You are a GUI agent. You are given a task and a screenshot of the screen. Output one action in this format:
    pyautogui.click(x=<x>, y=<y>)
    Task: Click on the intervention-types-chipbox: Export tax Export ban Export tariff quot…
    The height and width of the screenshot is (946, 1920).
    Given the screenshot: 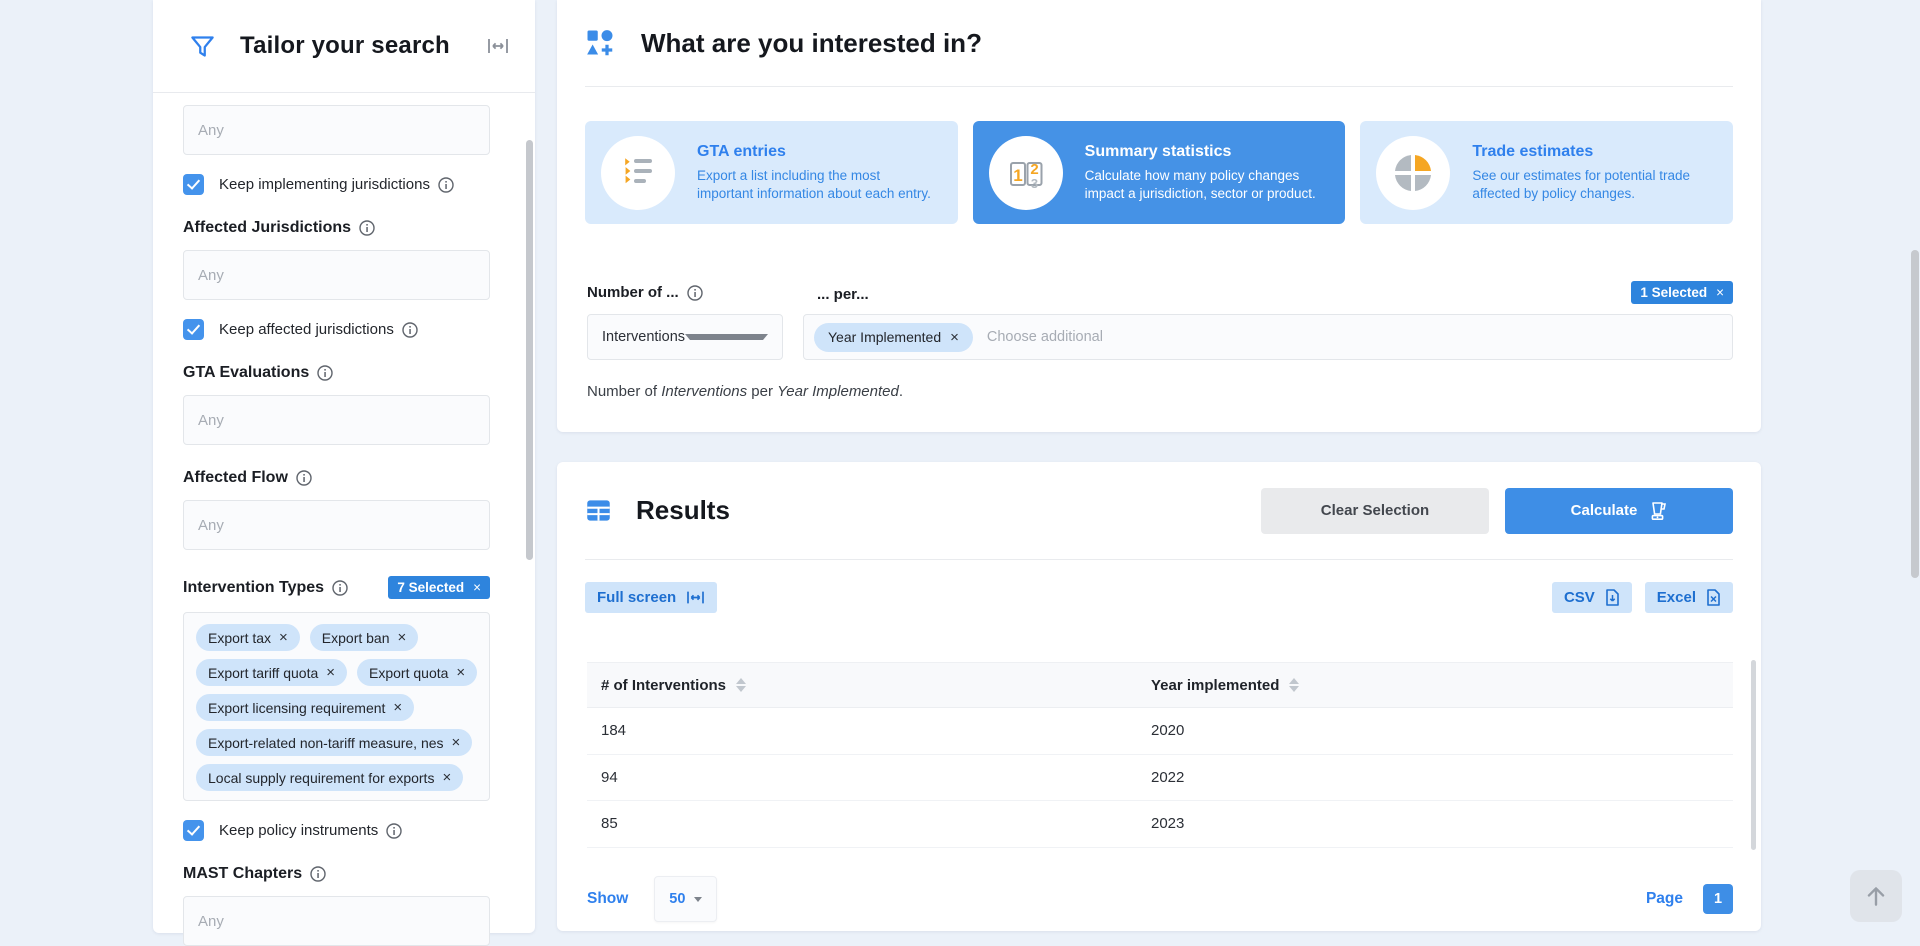 What is the action you would take?
    pyautogui.click(x=336, y=706)
    